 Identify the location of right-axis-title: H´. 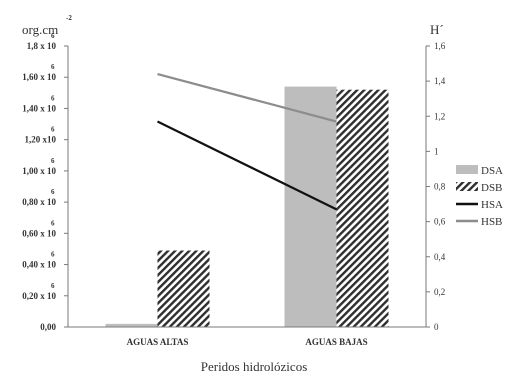
(437, 29).